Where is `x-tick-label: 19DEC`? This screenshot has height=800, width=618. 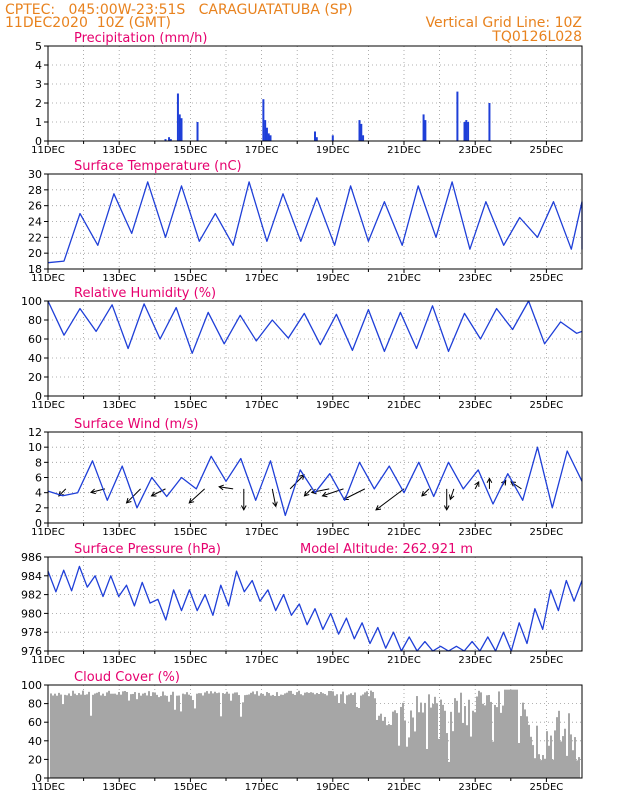
x-tick-label: 19DEC is located at coordinates (333, 278).